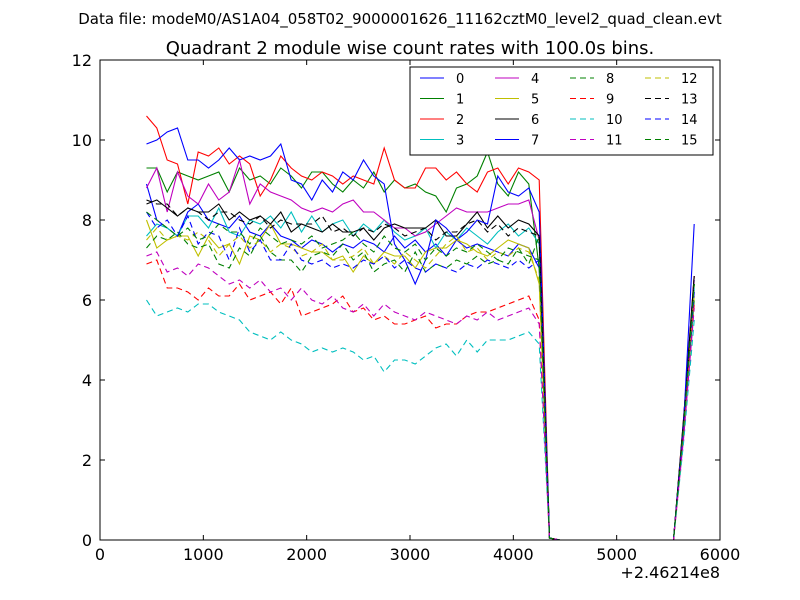  Describe the element at coordinates (610, 79) in the screenshot. I see `legend-label-8: 8` at that location.